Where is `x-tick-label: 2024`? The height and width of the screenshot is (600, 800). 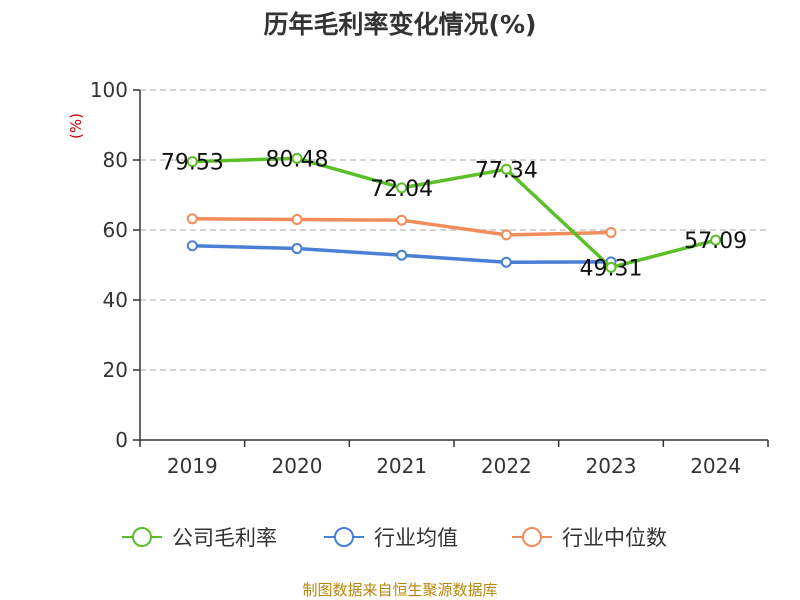 x-tick-label: 2024 is located at coordinates (715, 466).